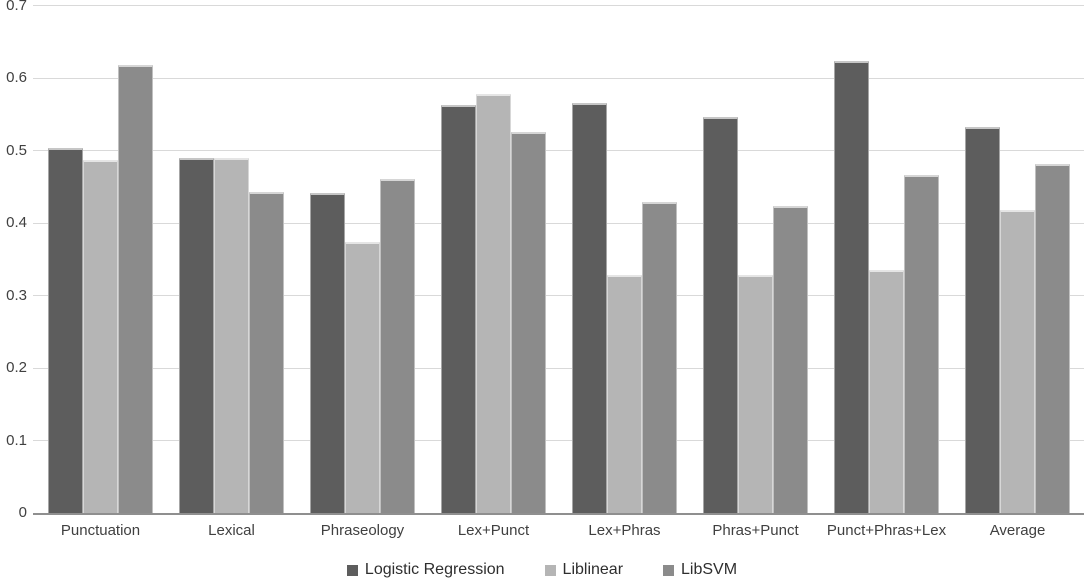 This screenshot has height=582, width=1084. I want to click on legend-item: Liblinear, so click(584, 570).